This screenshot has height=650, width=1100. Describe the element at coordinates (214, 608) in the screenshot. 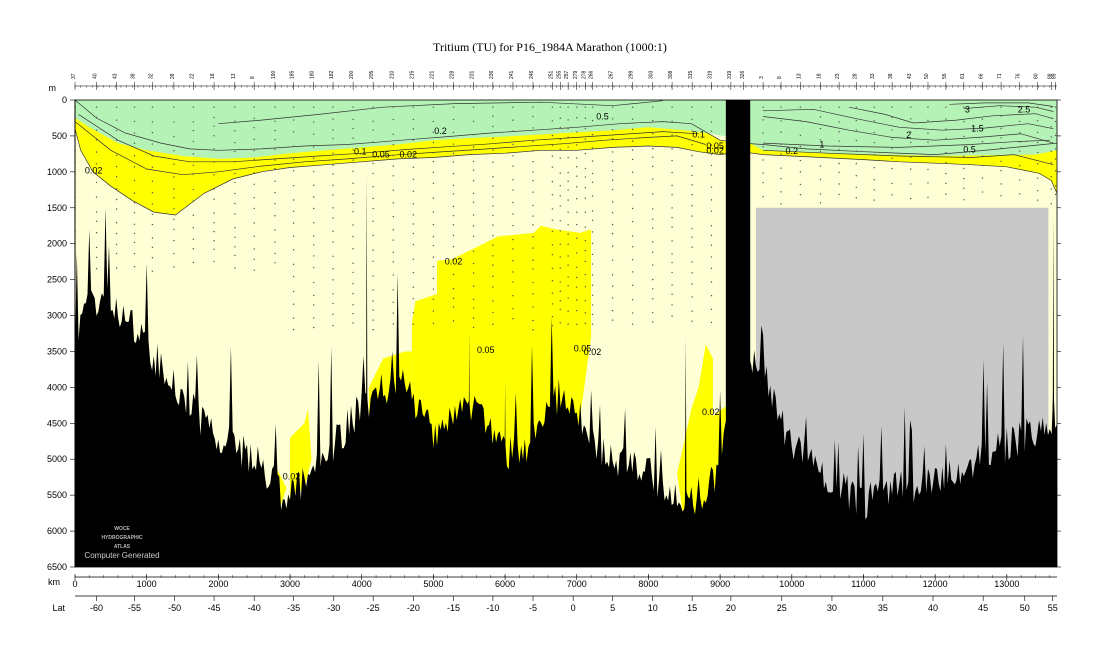

I see `lat-tick-label: -45` at that location.